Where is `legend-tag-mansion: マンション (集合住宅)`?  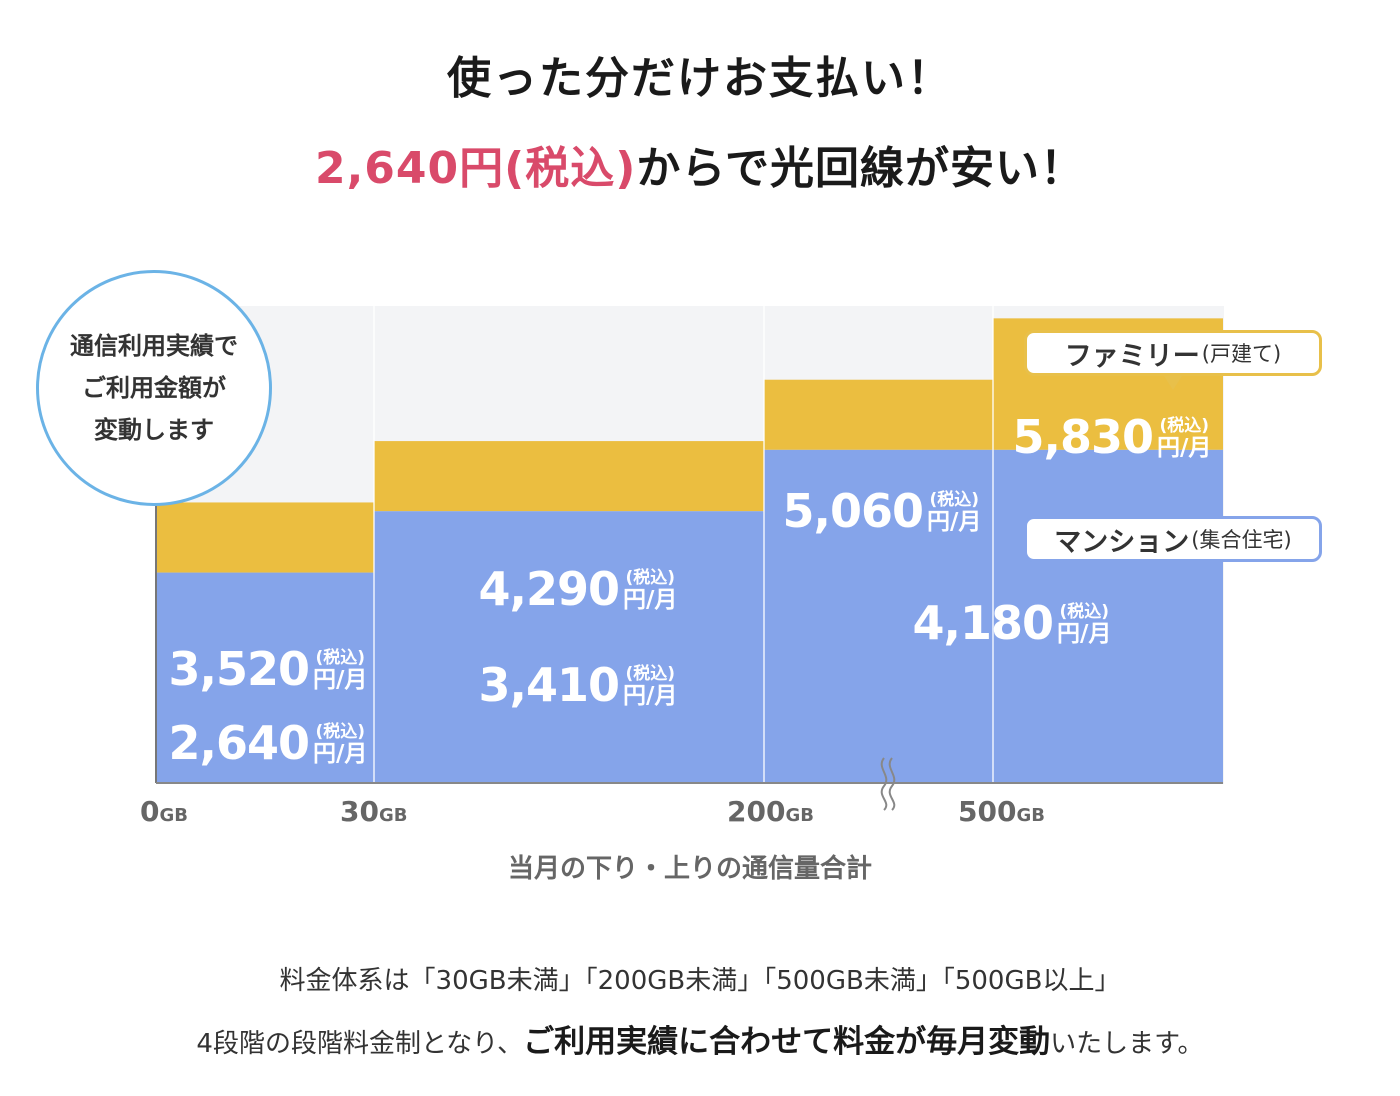
legend-tag-mansion: マンション (集合住宅) is located at coordinates (1173, 539).